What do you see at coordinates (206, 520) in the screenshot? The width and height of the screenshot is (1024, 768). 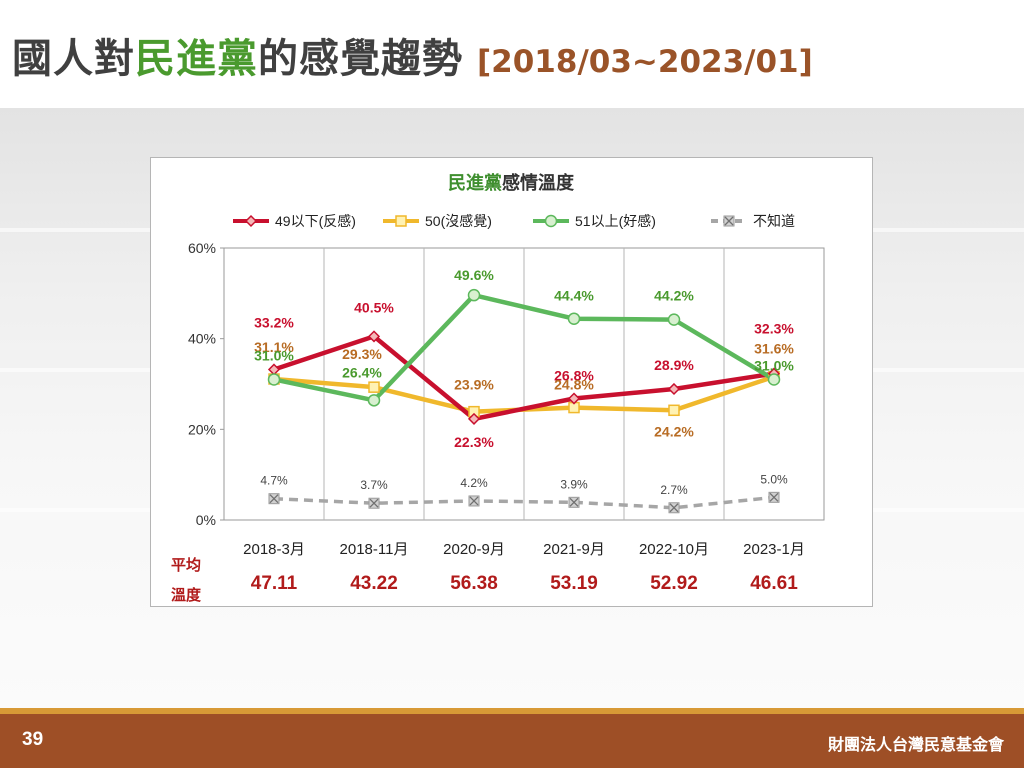 I see `y-tick-label-0: 0%` at bounding box center [206, 520].